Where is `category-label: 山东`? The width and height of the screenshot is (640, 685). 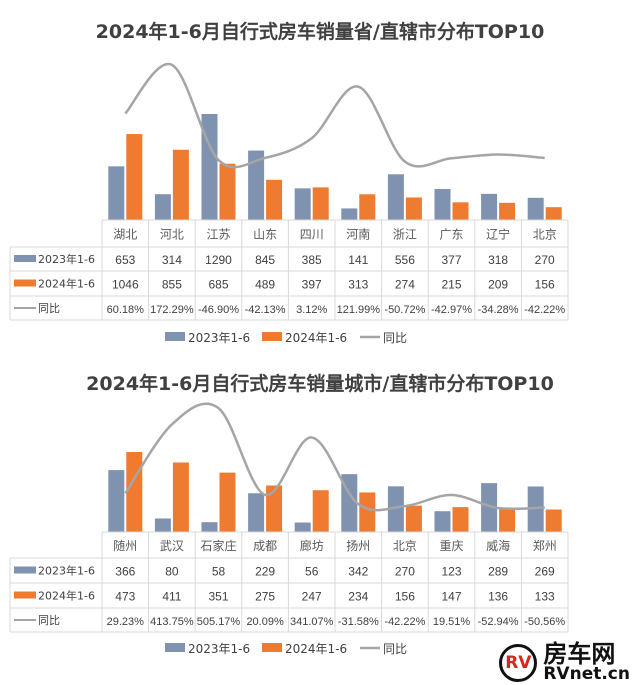
category-label: 山东 is located at coordinates (265, 235).